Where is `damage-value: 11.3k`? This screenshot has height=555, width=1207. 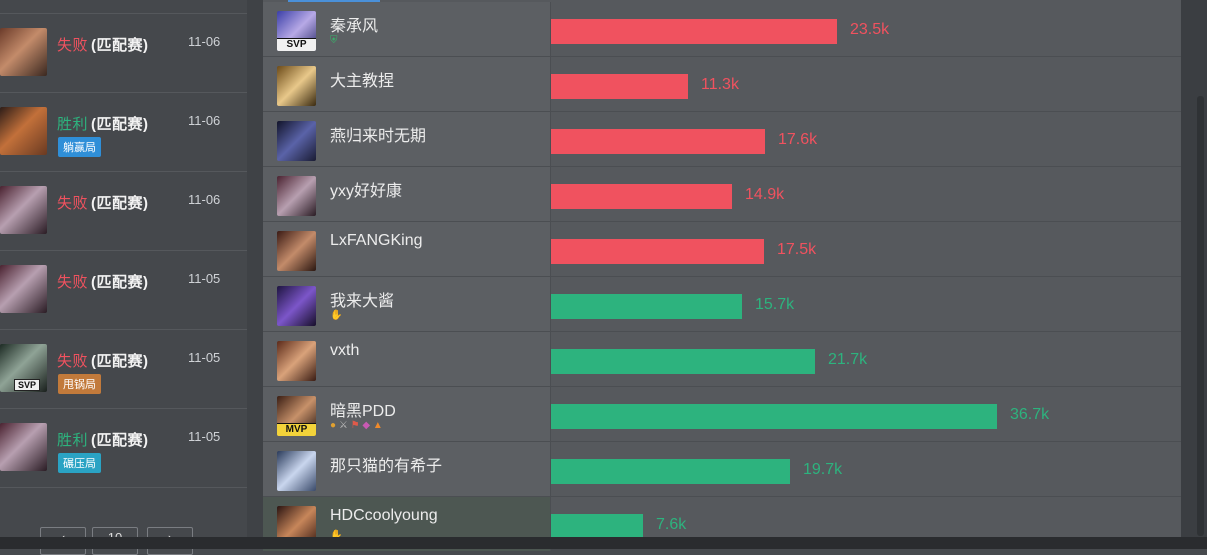
damage-value: 11.3k is located at coordinates (720, 85).